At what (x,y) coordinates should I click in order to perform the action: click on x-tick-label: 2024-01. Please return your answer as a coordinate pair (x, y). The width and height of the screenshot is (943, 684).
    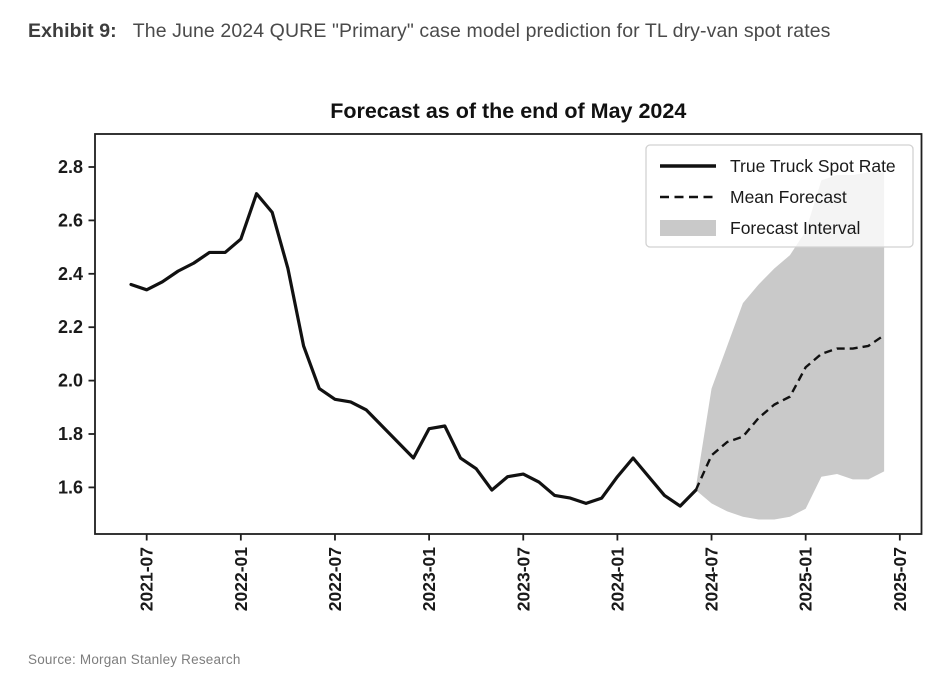
    Looking at the image, I should click on (617, 579).